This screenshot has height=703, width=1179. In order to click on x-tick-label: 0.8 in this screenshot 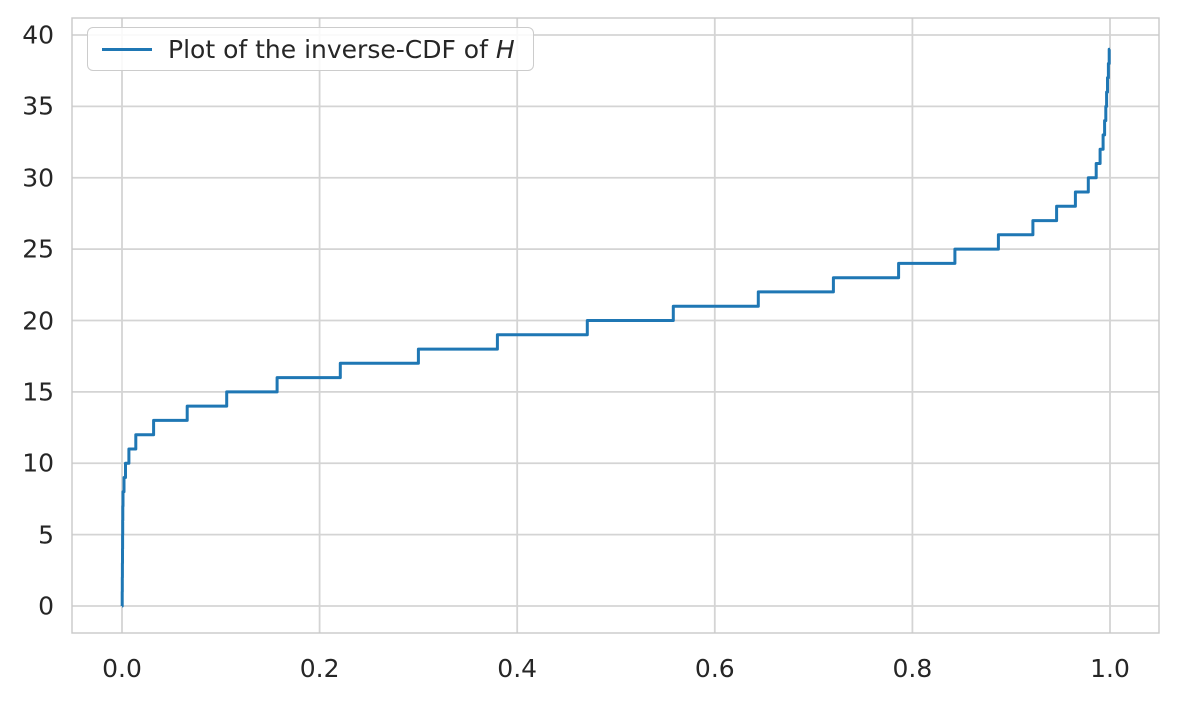, I will do `click(912, 668)`.